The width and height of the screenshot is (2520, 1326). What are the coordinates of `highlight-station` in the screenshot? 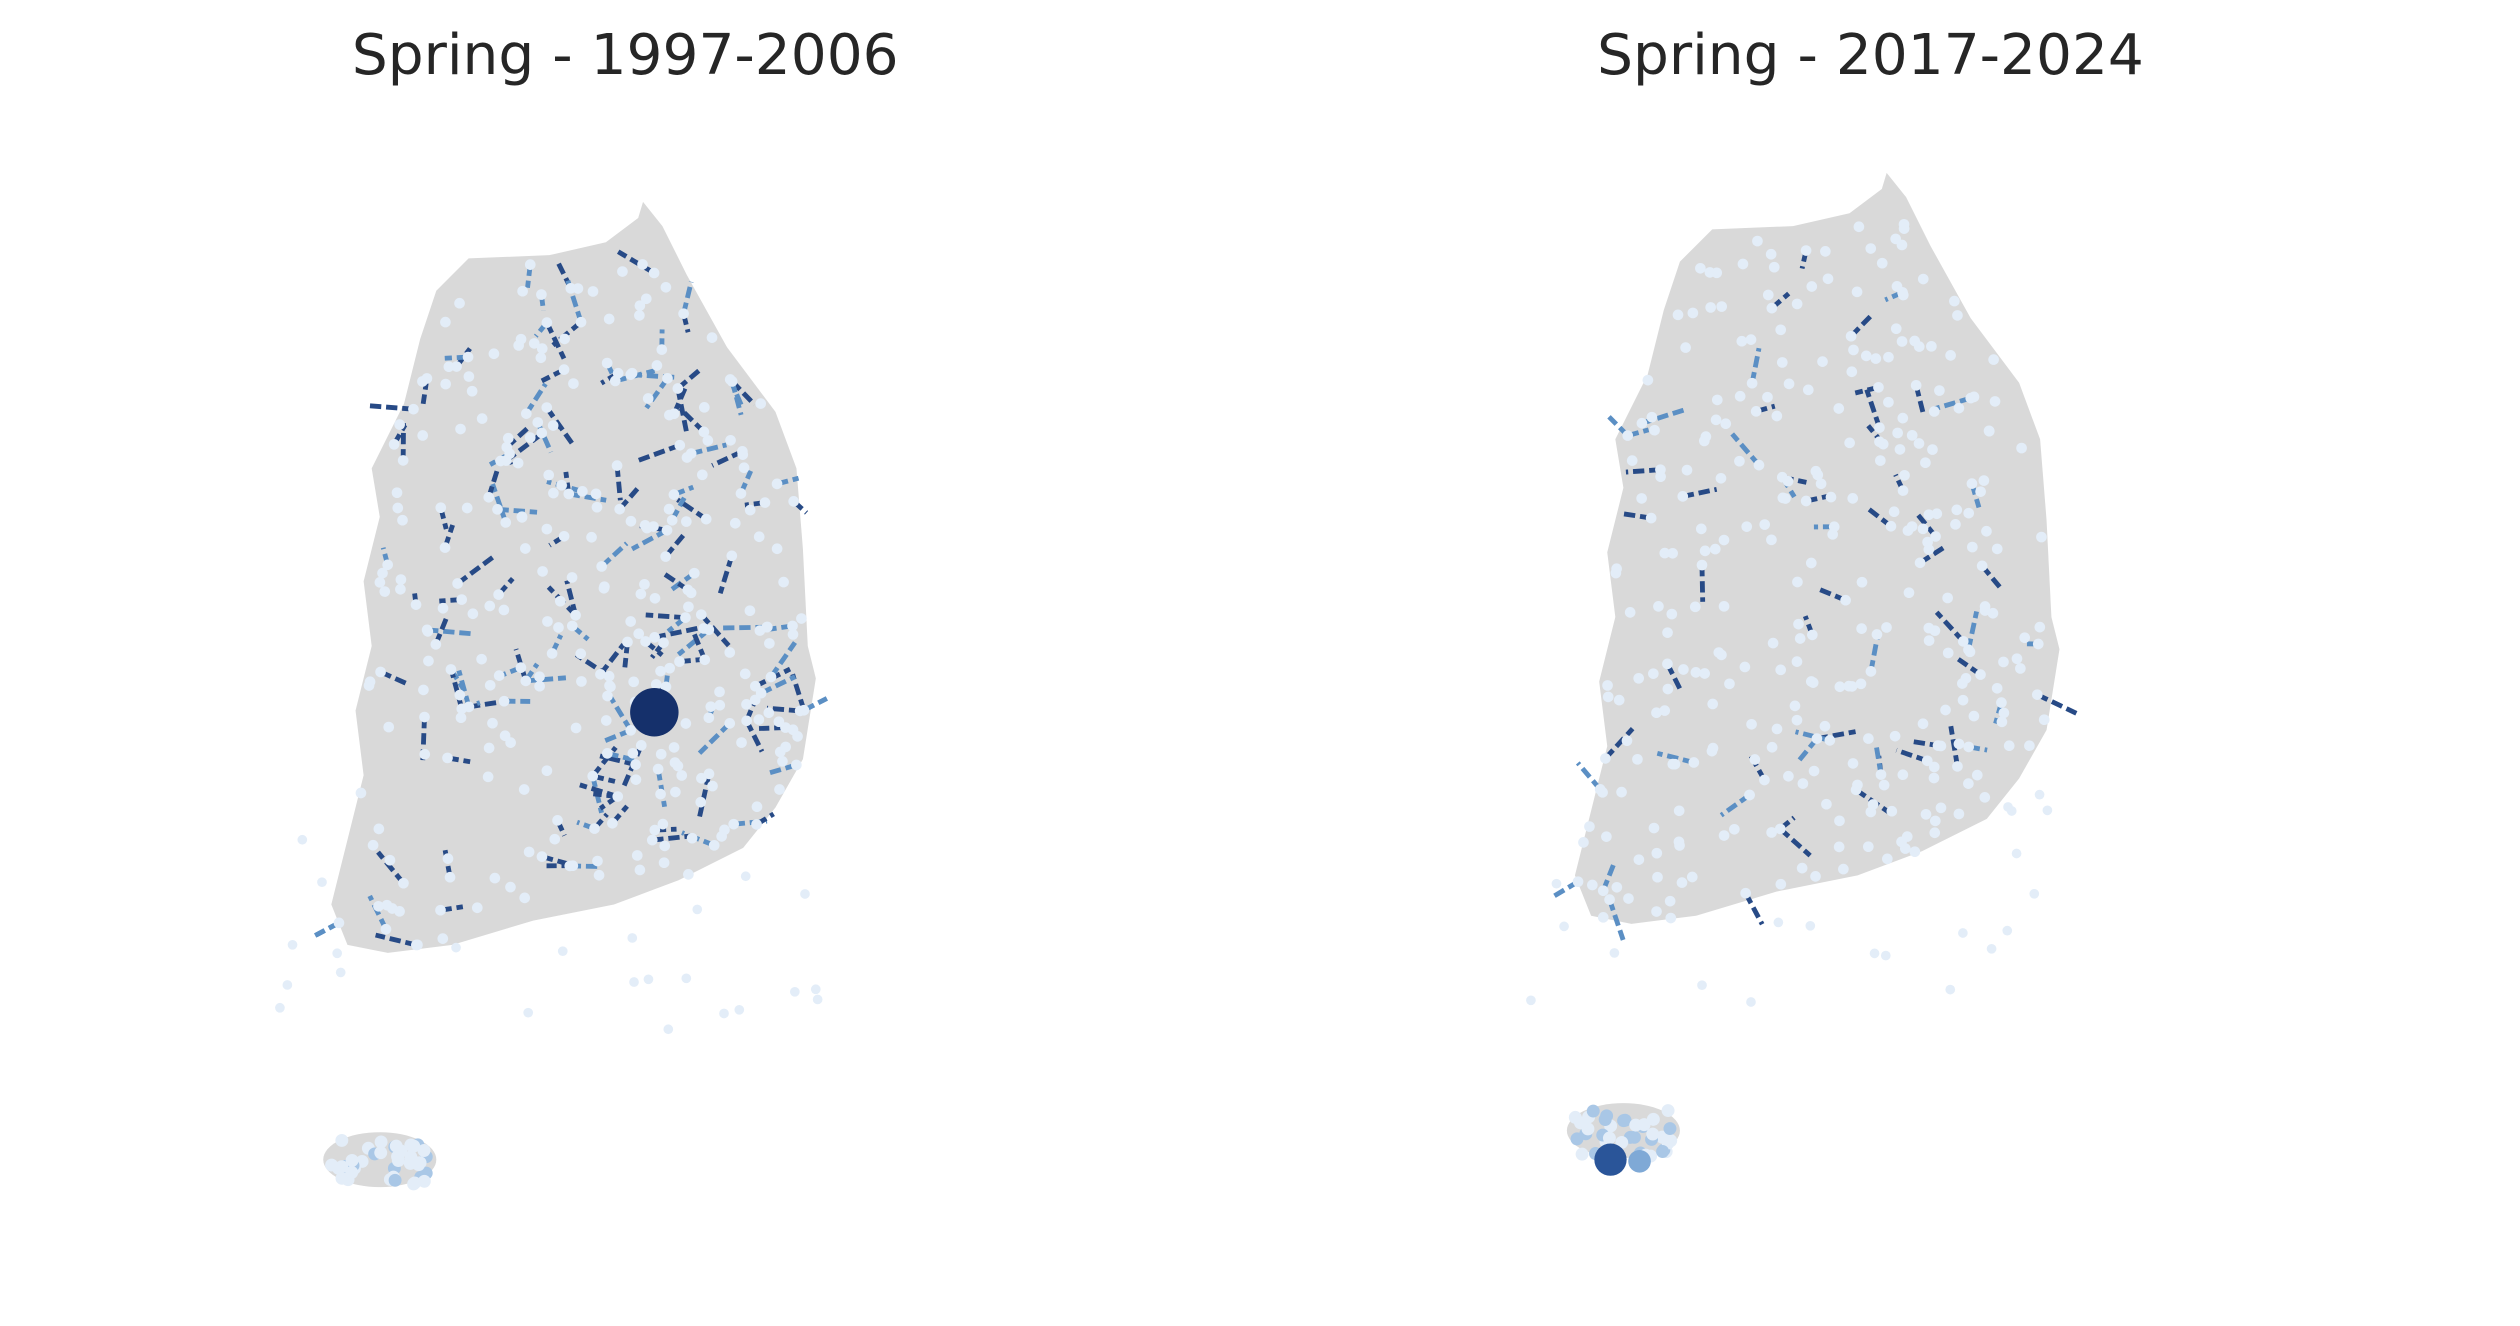 It's located at (654, 712).